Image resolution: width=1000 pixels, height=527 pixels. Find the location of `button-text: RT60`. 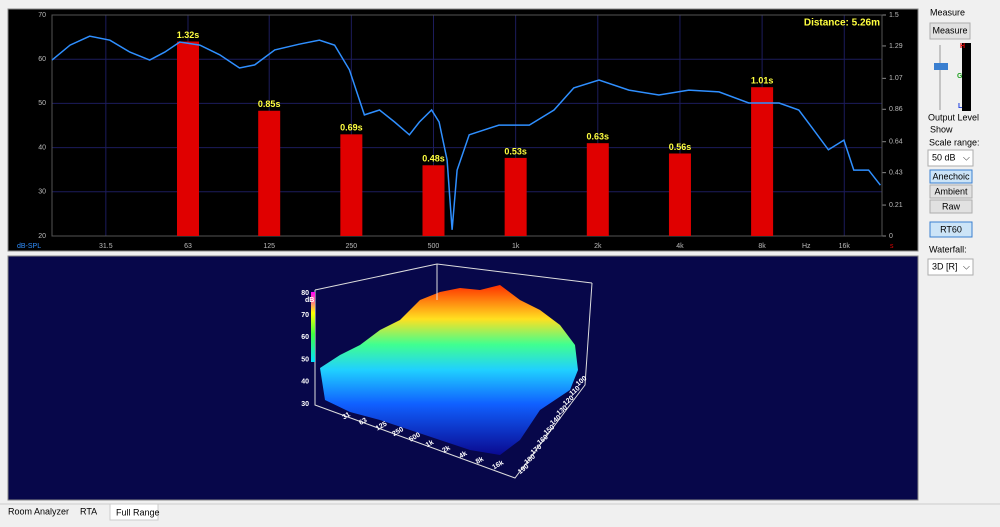

button-text: RT60 is located at coordinates (951, 229).